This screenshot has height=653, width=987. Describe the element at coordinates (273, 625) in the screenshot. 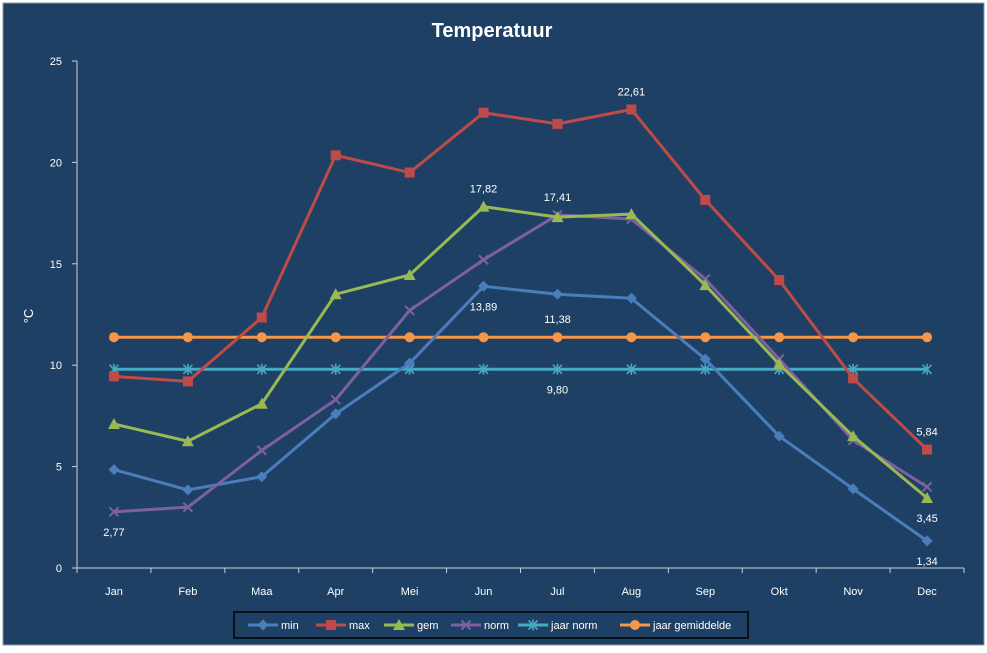

I see `legend-item-min: min` at that location.